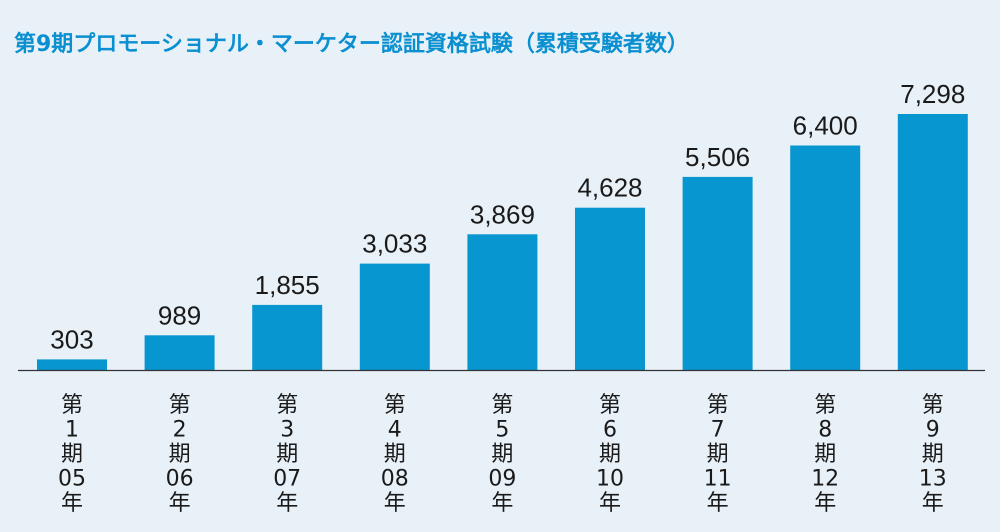 Image resolution: width=1000 pixels, height=532 pixels. Describe the element at coordinates (72, 430) in the screenshot. I see `category-label-line: 1` at that location.